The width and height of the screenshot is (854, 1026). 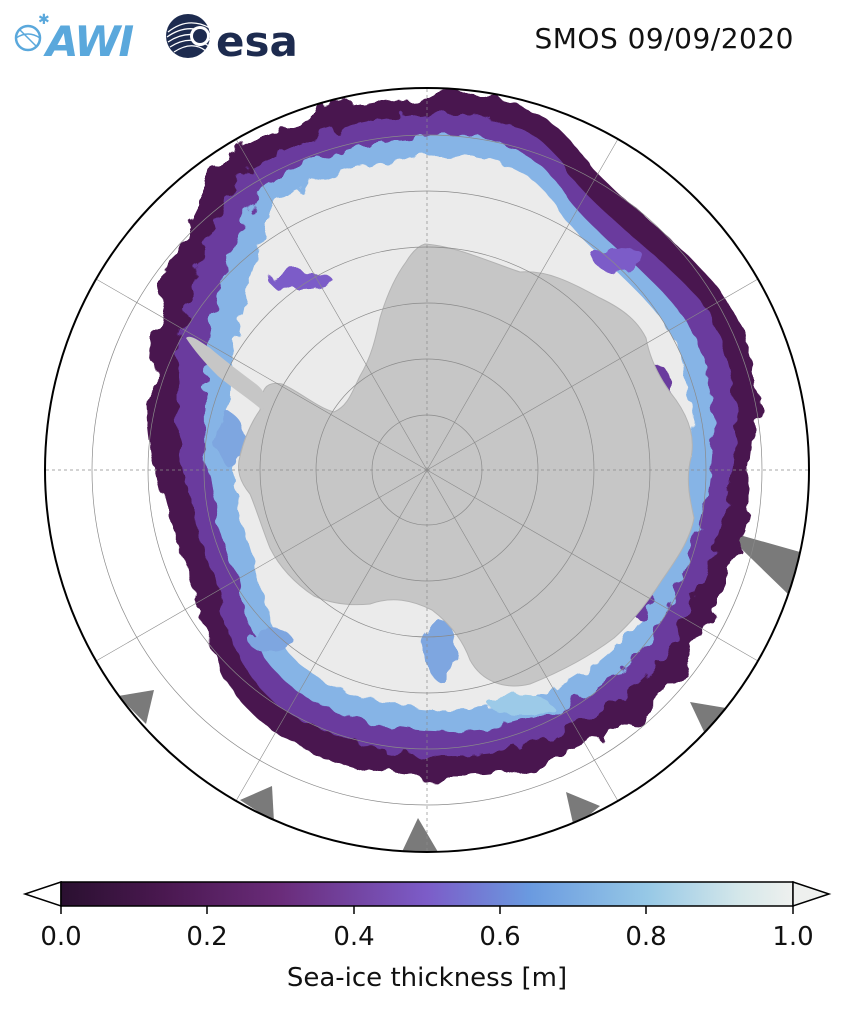 I want to click on colorbar, so click(x=427, y=897).